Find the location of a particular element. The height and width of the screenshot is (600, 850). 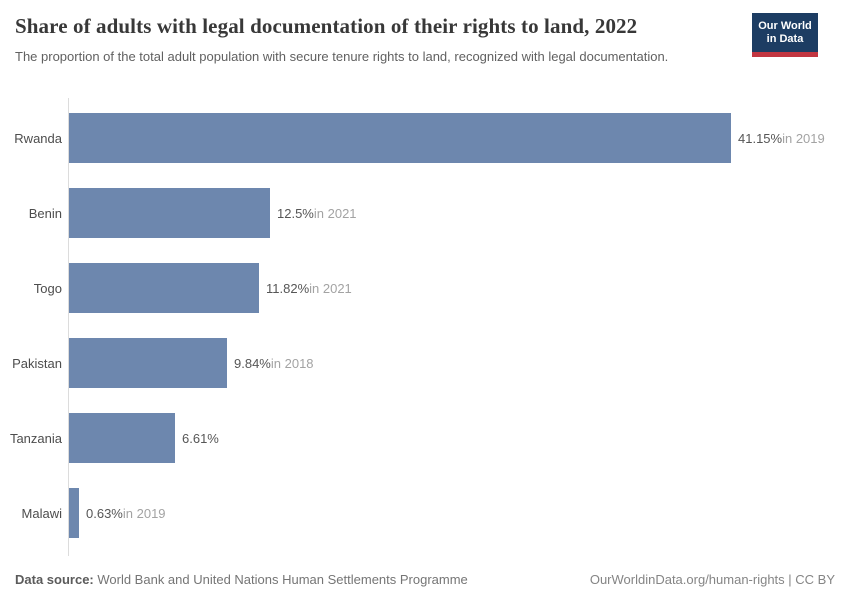

owid-logo-line1: Our World is located at coordinates (785, 26).